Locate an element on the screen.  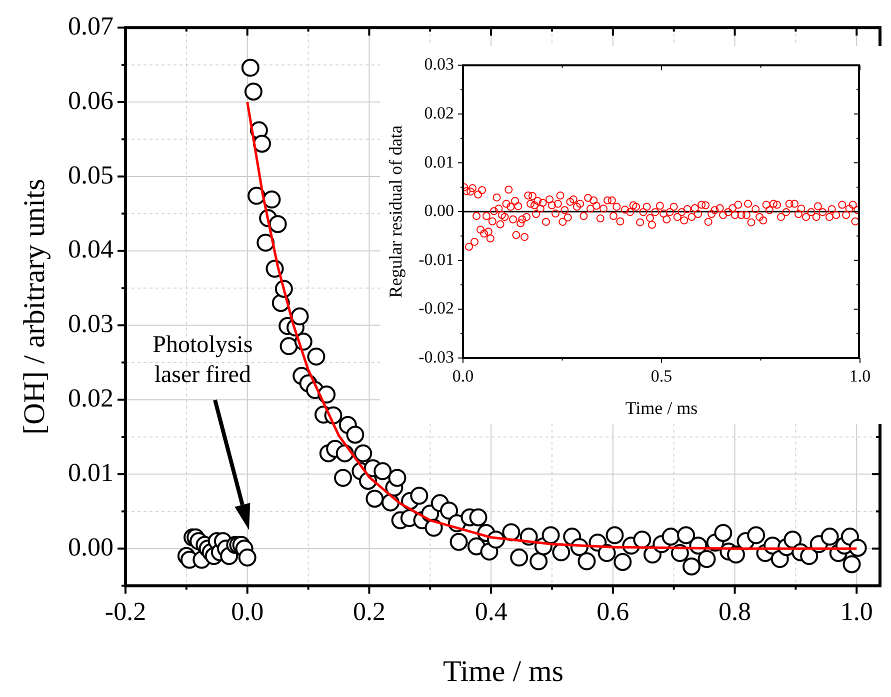
x-tick-label: -0.2 is located at coordinates (125, 611).